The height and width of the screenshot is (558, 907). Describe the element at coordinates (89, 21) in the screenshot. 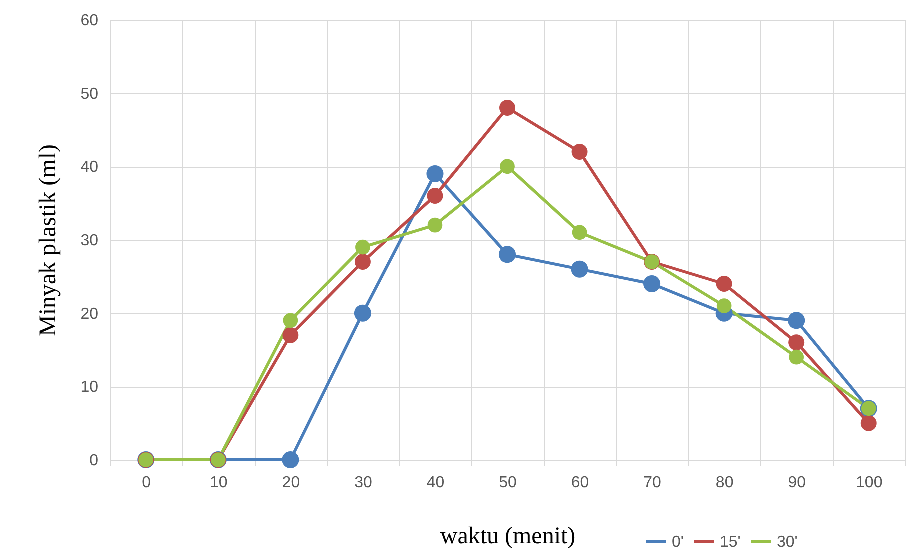

I see `y-tick-label: 60` at that location.